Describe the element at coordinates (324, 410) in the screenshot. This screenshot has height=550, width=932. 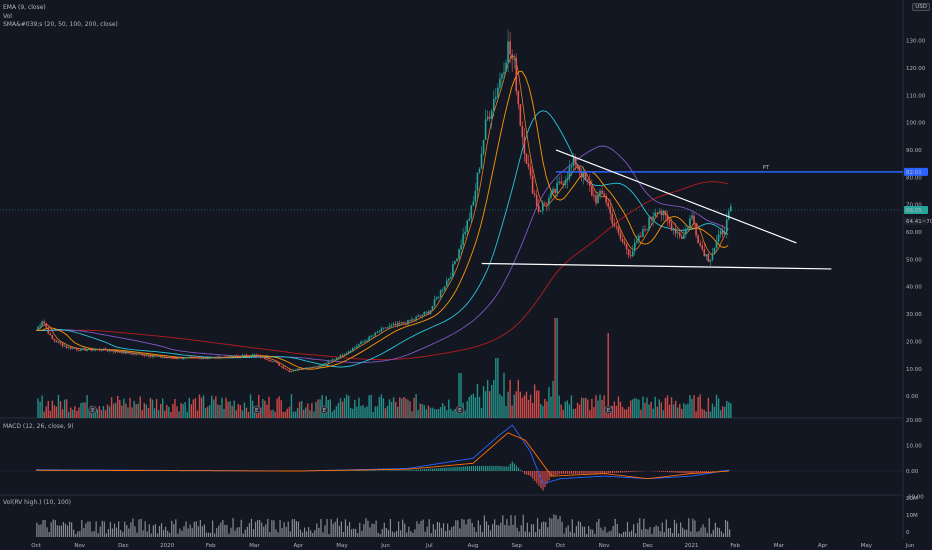
I see `earnings-marker: E` at that location.